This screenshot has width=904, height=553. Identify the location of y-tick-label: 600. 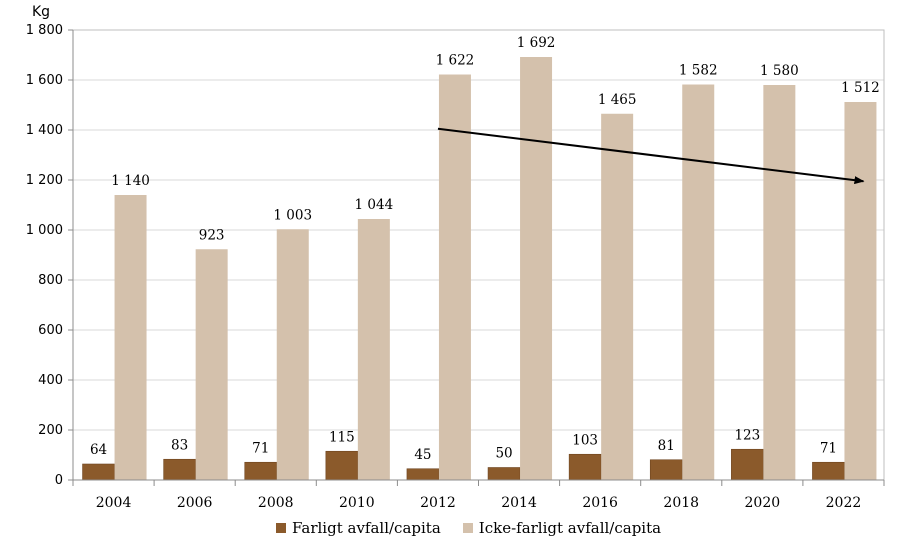
(50, 330).